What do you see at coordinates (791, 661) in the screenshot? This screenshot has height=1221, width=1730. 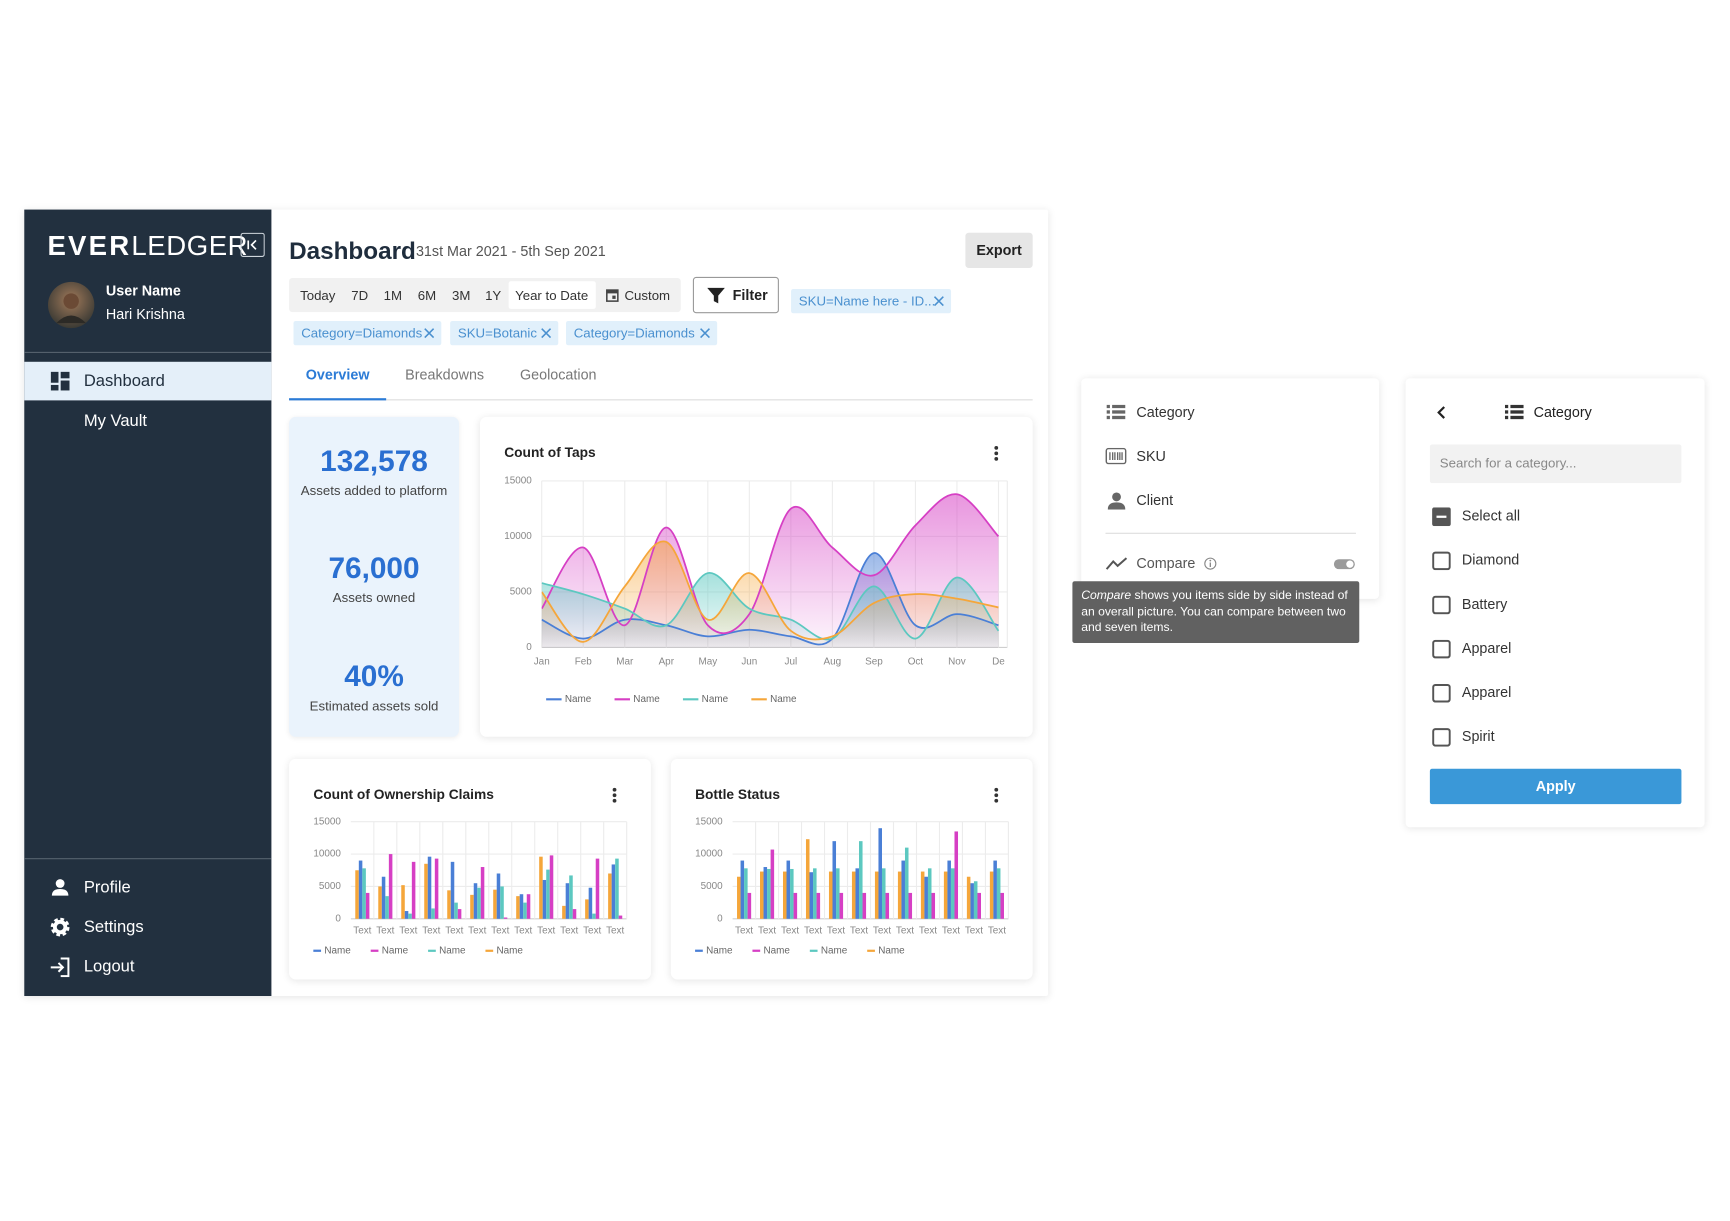 I see `x-tick-label: Jul` at bounding box center [791, 661].